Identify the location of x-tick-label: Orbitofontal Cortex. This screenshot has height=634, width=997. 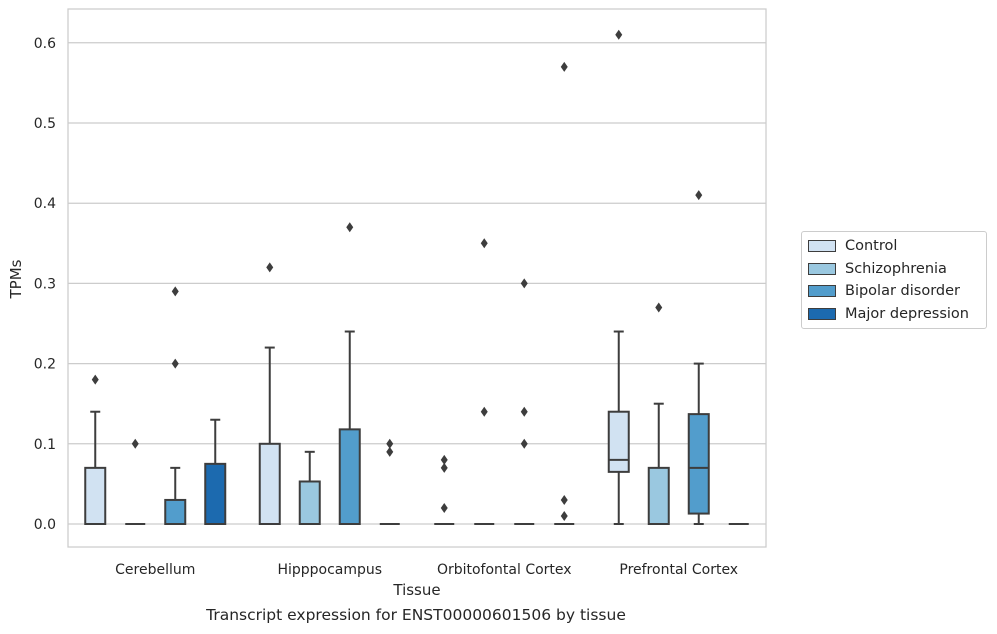
(504, 570).